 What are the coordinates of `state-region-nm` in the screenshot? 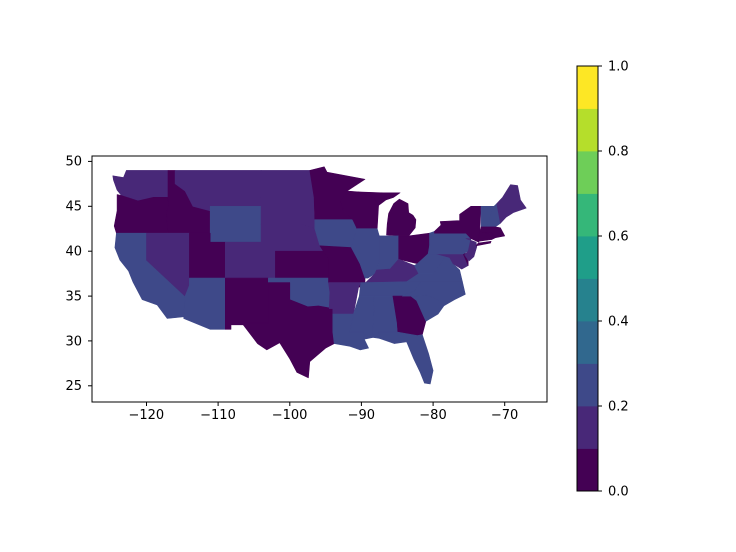 It's located at (247, 303).